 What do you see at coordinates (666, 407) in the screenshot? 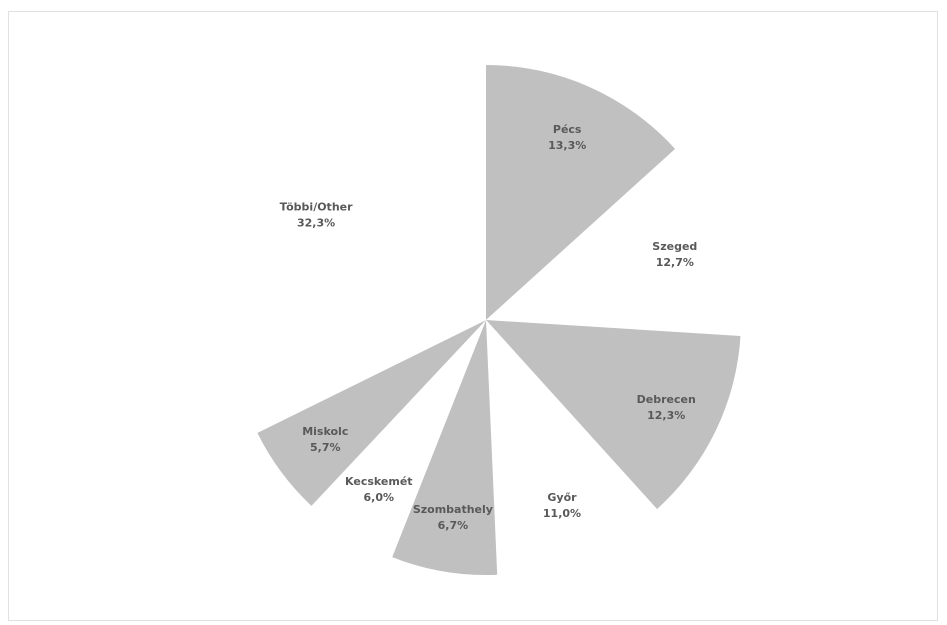
I see `slice-label-debrecen: Debrecen 12,3%` at bounding box center [666, 407].